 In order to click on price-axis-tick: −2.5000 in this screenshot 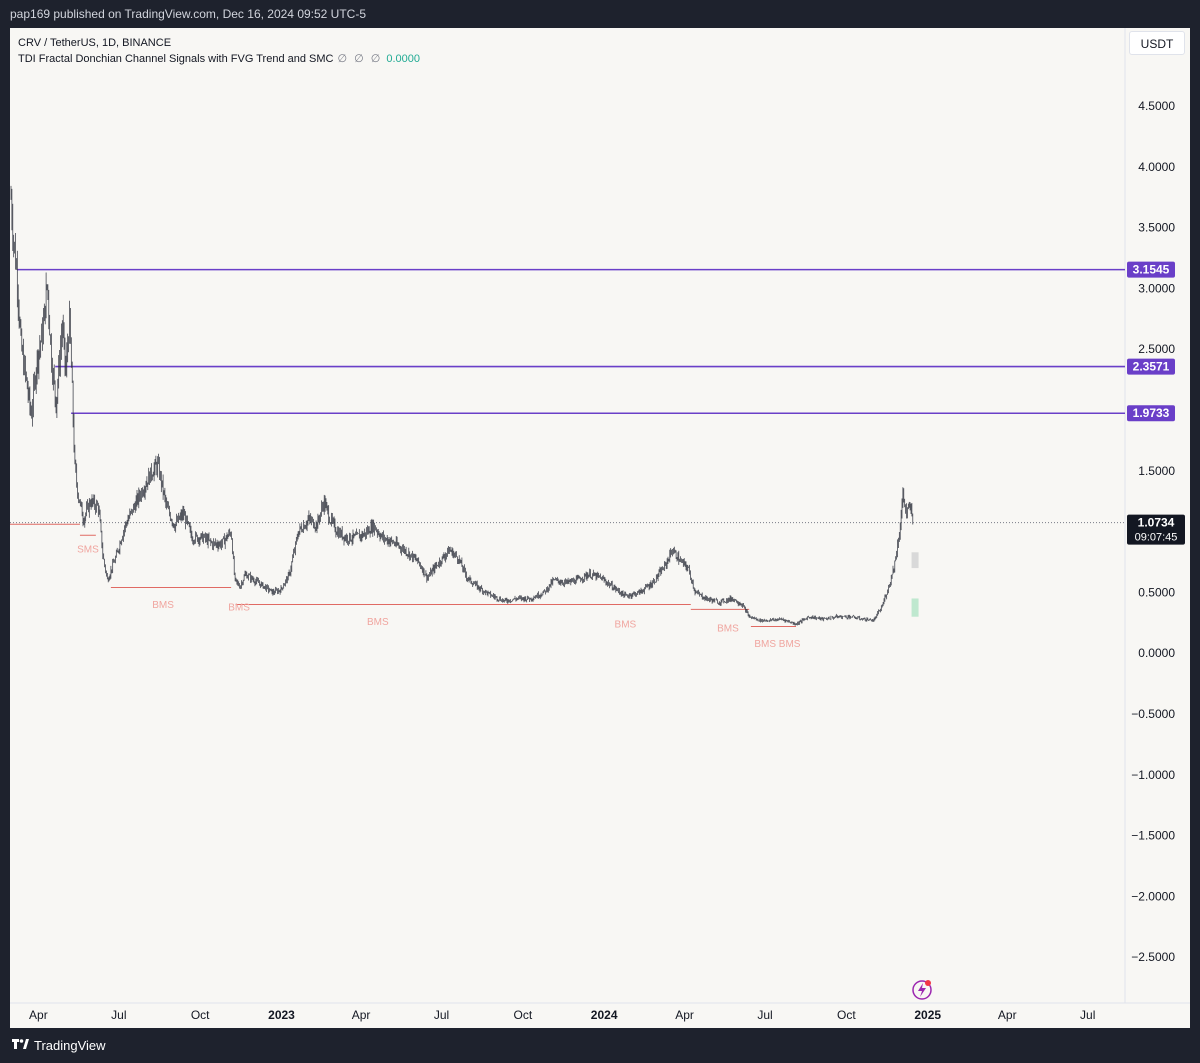, I will do `click(1153, 957)`.